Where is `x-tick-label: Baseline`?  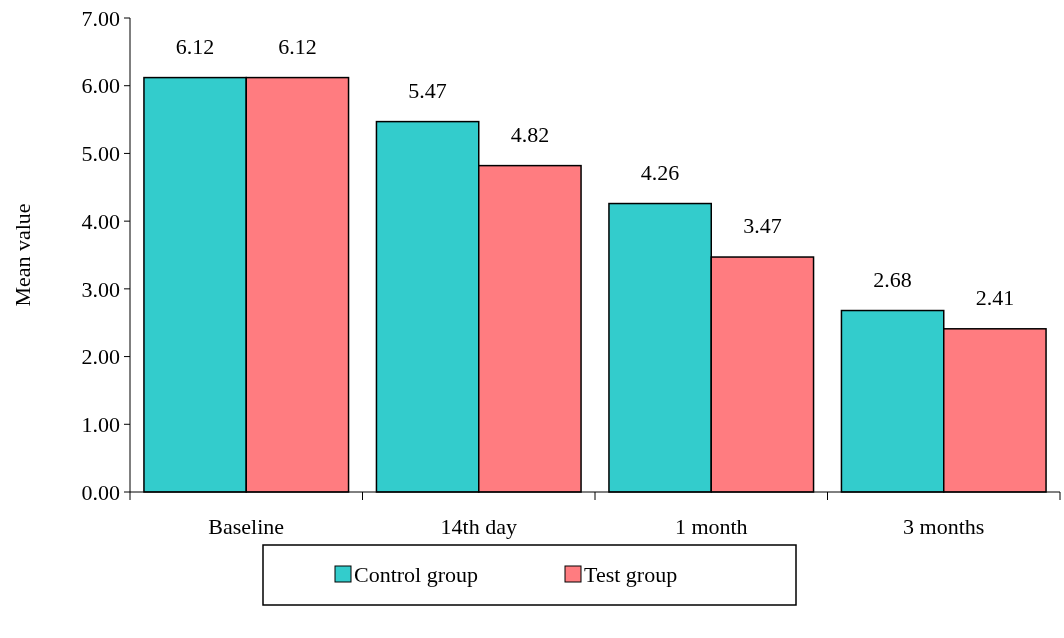 x-tick-label: Baseline is located at coordinates (246, 526).